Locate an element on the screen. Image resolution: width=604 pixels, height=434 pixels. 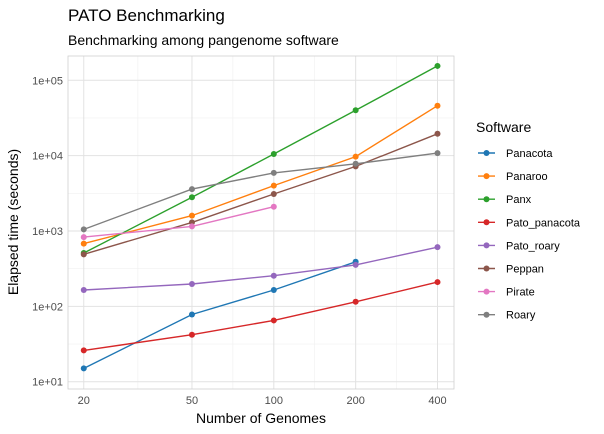
legend-title: Software is located at coordinates (503, 127).